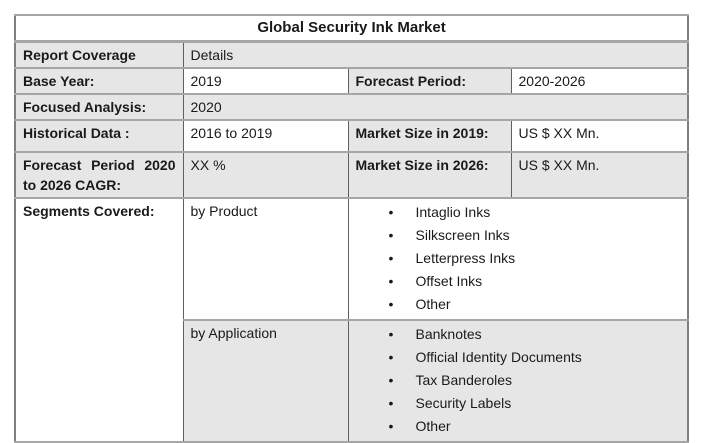 Image resolution: width=701 pixels, height=443 pixels. I want to click on market-size-2019-value: US $ XX Mn., so click(599, 136).